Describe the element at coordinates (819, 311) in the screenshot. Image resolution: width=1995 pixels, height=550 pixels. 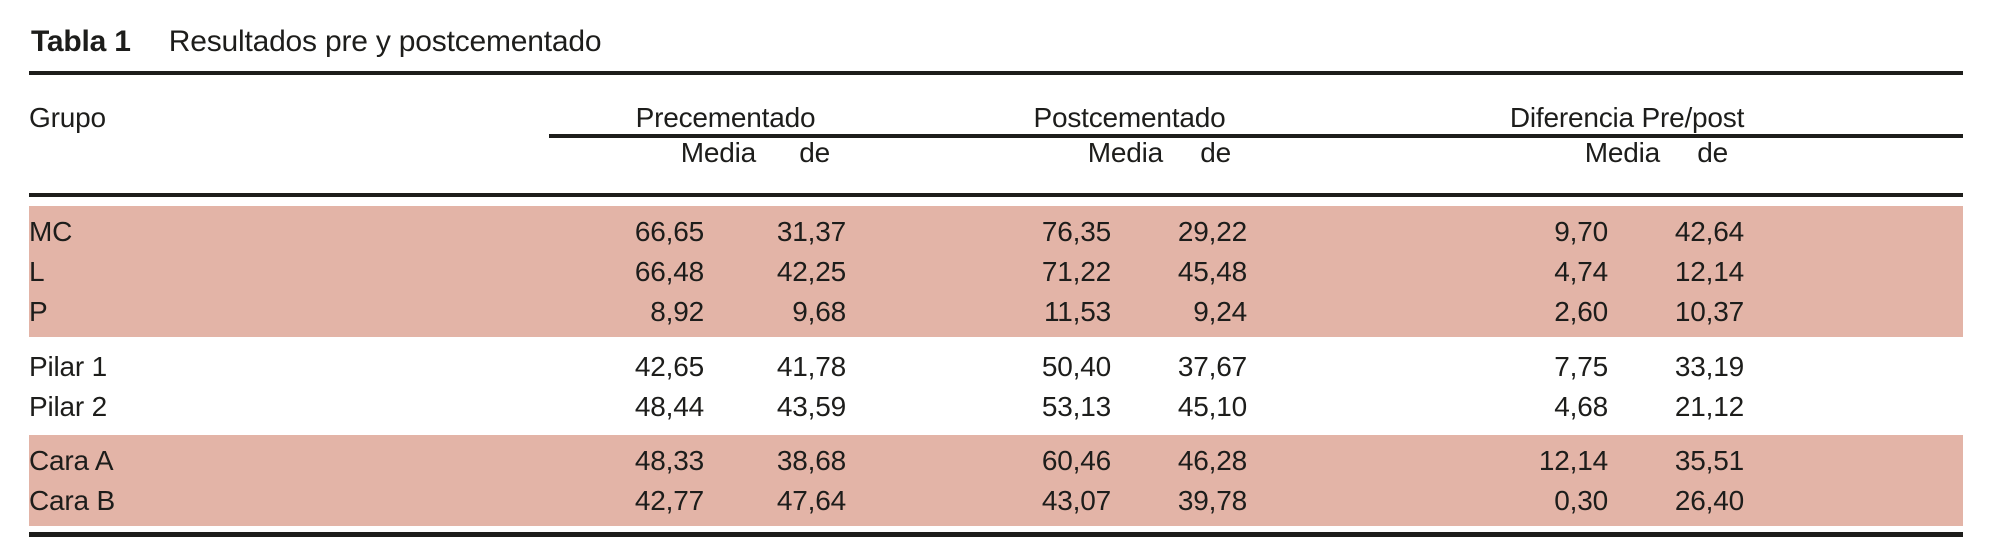
I see `value-cell: 9,68` at that location.